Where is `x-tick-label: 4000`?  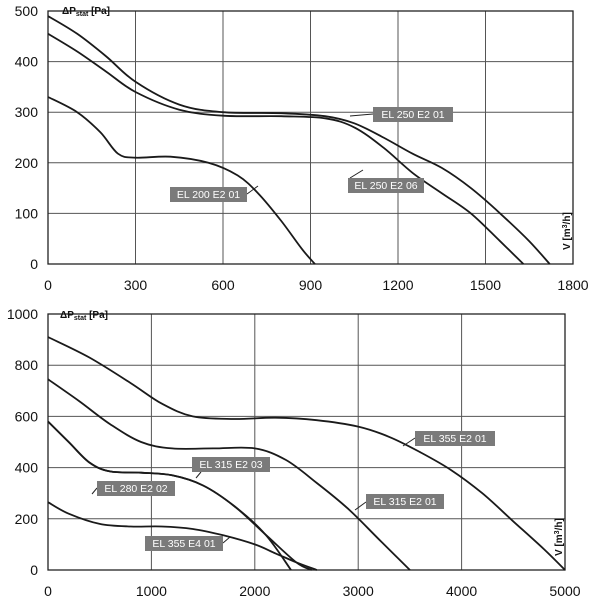
x-tick-label: 4000 is located at coordinates (461, 591).